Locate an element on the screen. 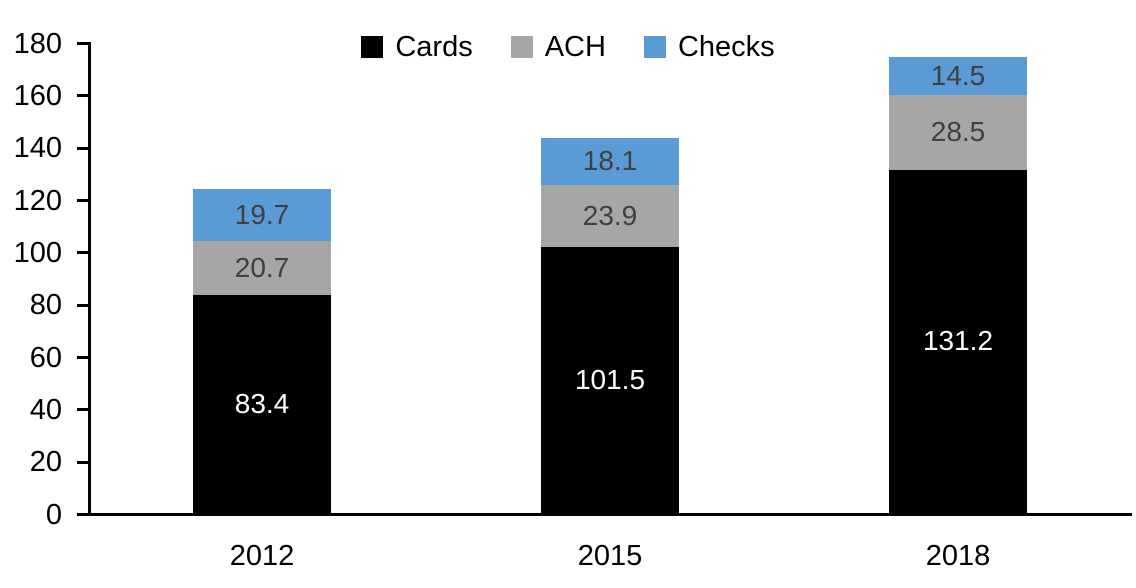 Image resolution: width=1136 pixels, height=588 pixels. x-tick-label-2018: 2018 is located at coordinates (958, 556).